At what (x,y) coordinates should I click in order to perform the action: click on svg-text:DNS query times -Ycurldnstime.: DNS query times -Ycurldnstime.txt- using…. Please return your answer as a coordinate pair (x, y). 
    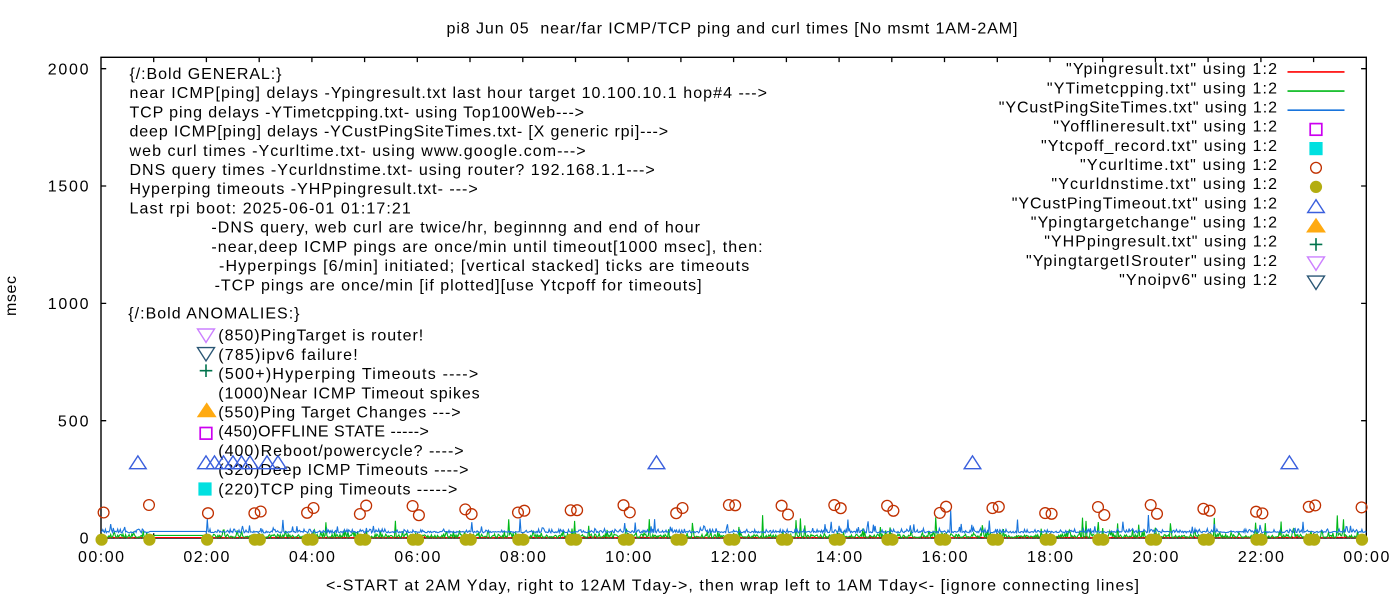
    Looking at the image, I should click on (392, 170).